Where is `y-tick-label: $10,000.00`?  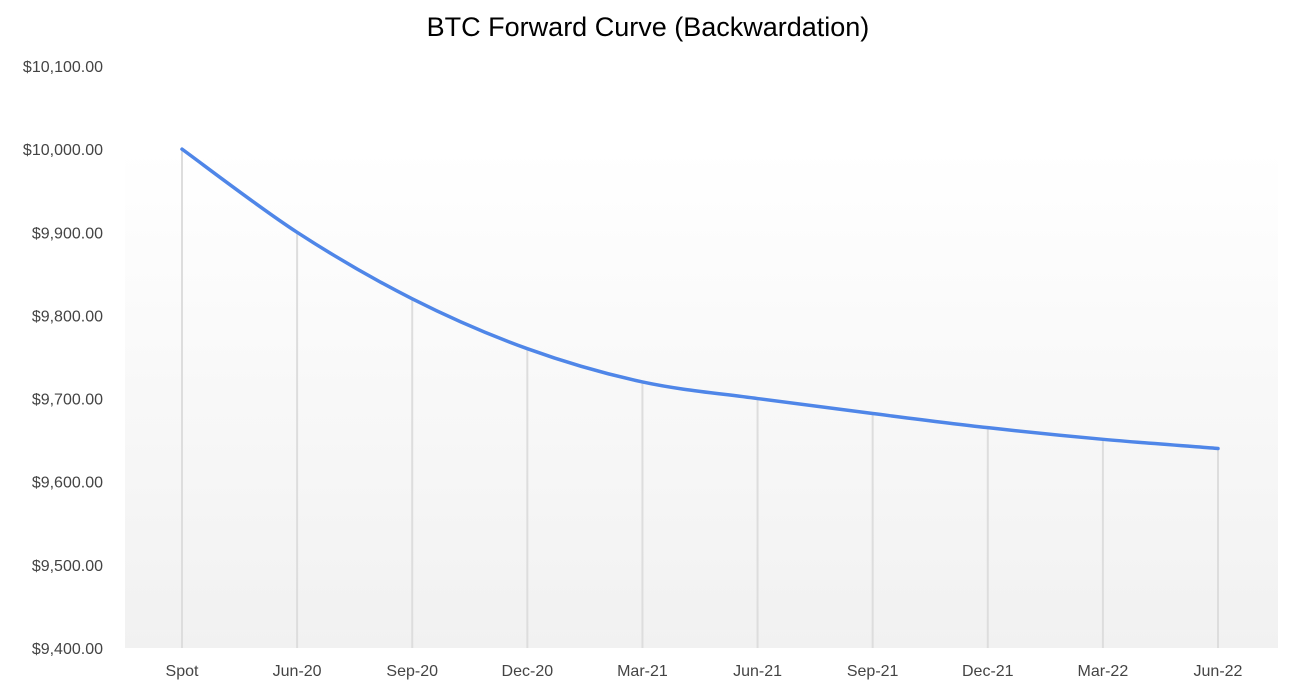 y-tick-label: $10,000.00 is located at coordinates (63, 150).